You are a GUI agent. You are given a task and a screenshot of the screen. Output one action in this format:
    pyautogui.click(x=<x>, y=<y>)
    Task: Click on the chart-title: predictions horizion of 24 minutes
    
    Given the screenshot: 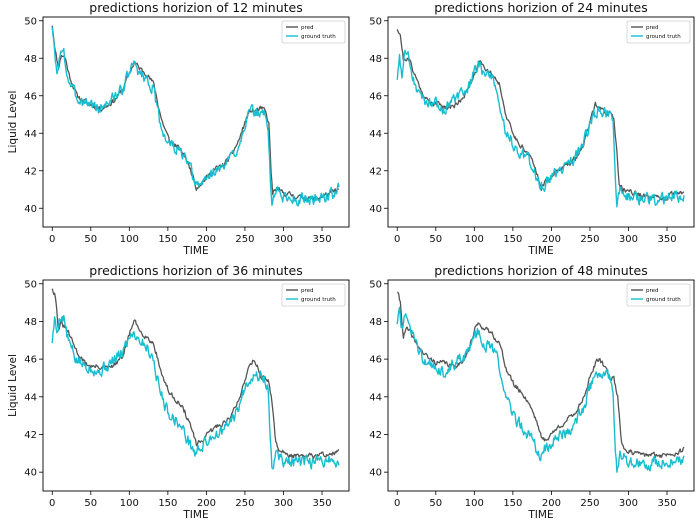 What is the action you would take?
    pyautogui.click(x=540, y=7)
    